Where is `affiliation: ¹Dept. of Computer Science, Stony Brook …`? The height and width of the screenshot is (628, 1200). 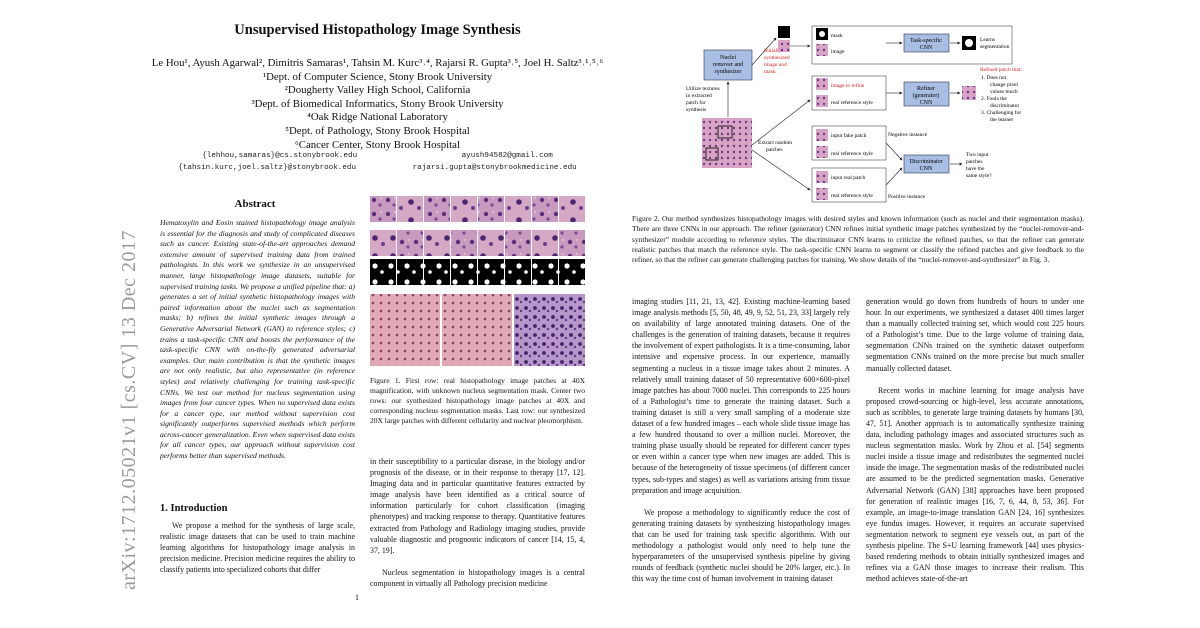 affiliation: ¹Dept. of Computer Science, Stony Brook … is located at coordinates (377, 76).